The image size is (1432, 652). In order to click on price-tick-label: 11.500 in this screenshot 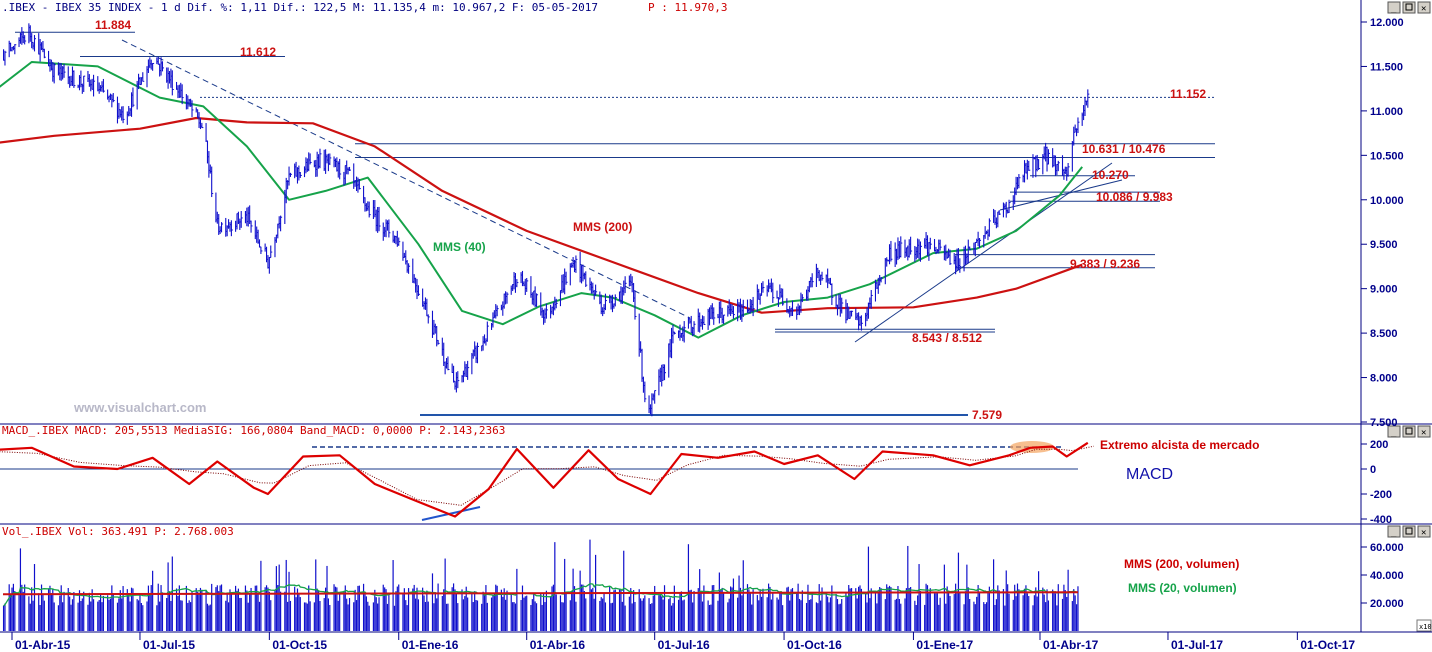, I will do `click(1386, 67)`.